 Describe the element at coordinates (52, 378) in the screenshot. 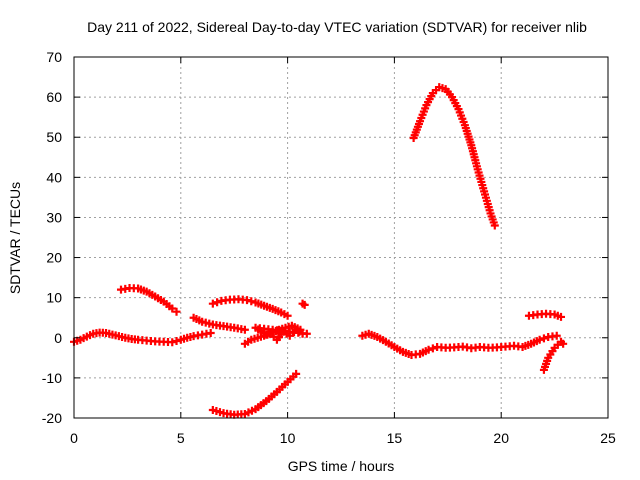

I see `y-tick-label: -10` at that location.